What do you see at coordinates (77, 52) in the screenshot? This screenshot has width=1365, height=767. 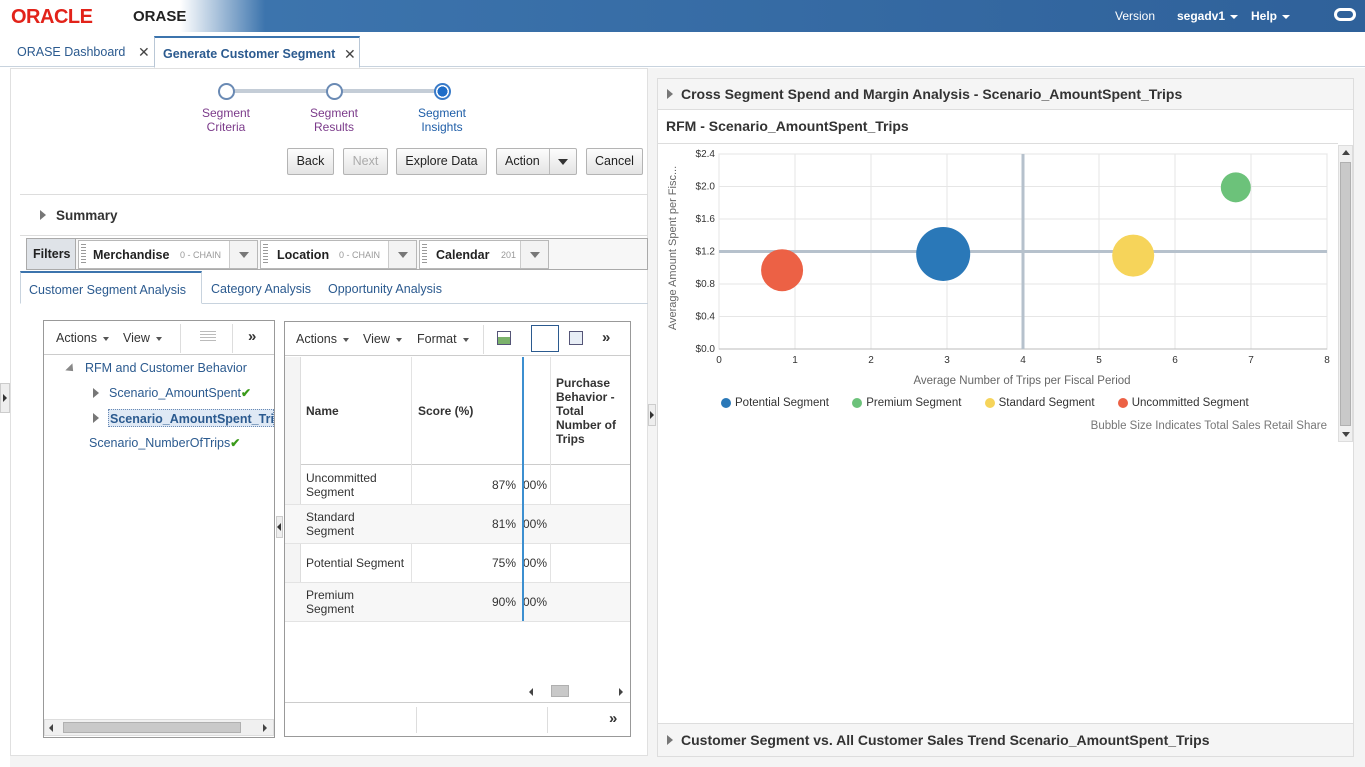 I see `tab-orase-dashboard: ORASE Dashboard ✕` at bounding box center [77, 52].